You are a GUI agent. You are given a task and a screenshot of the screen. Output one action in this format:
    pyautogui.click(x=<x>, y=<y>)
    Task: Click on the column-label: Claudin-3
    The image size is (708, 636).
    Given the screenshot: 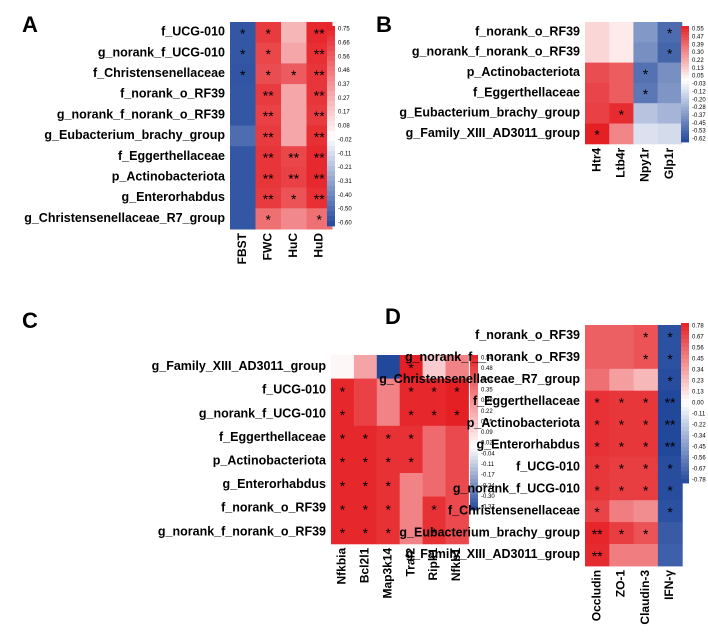 What is the action you would take?
    pyautogui.click(x=645, y=597)
    